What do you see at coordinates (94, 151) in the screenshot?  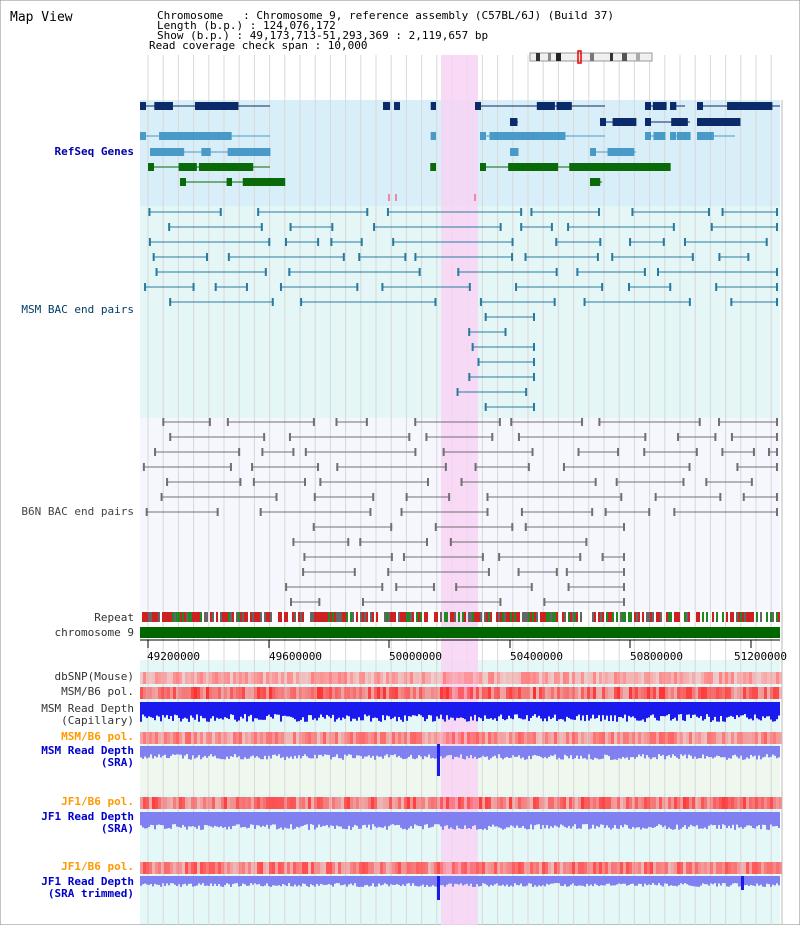 I see `track-label-refseq-genes: RefSeq Genes` at bounding box center [94, 151].